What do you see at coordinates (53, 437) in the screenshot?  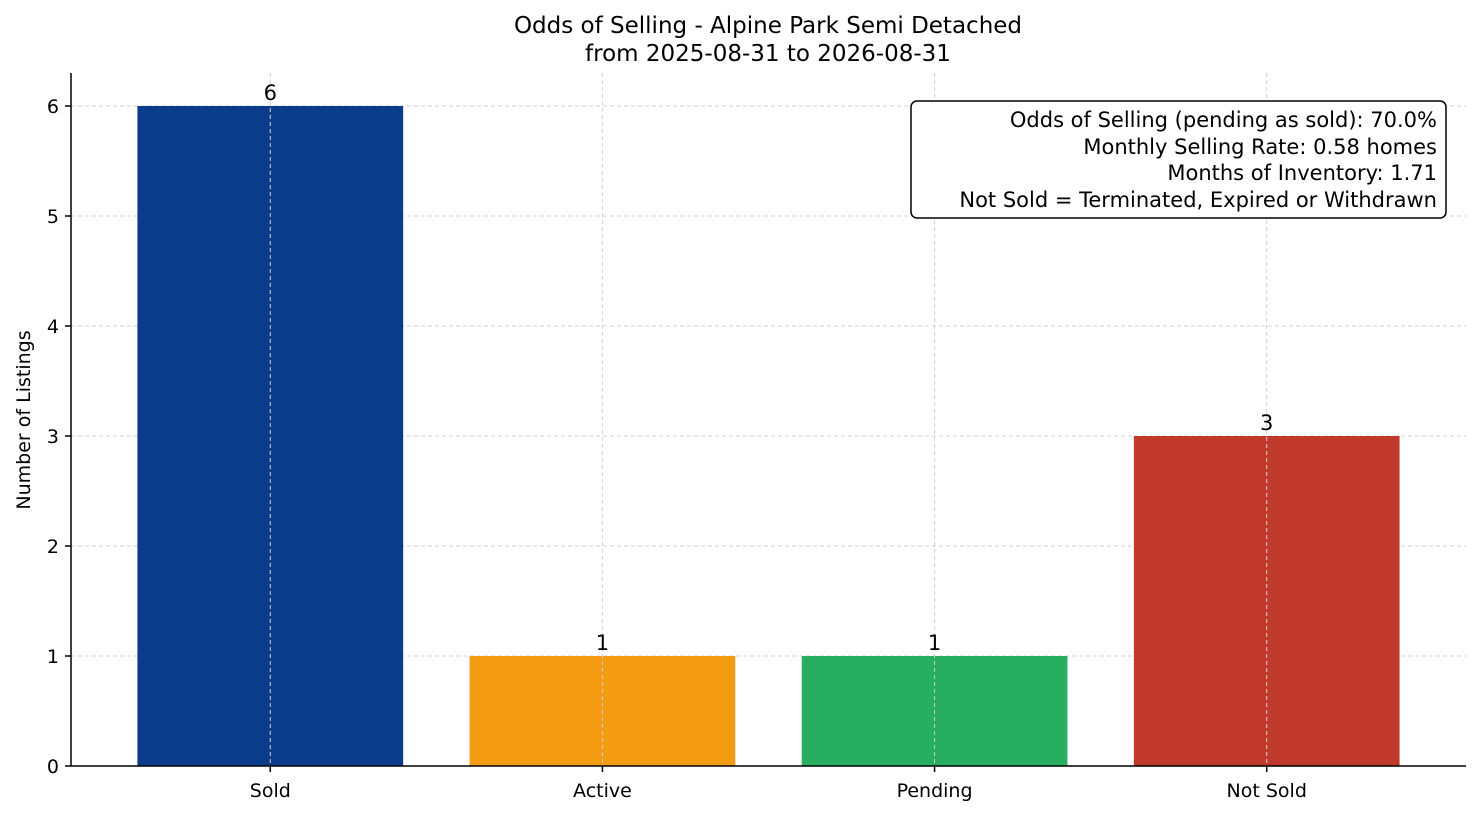 I see `y-tick-label: 3` at bounding box center [53, 437].